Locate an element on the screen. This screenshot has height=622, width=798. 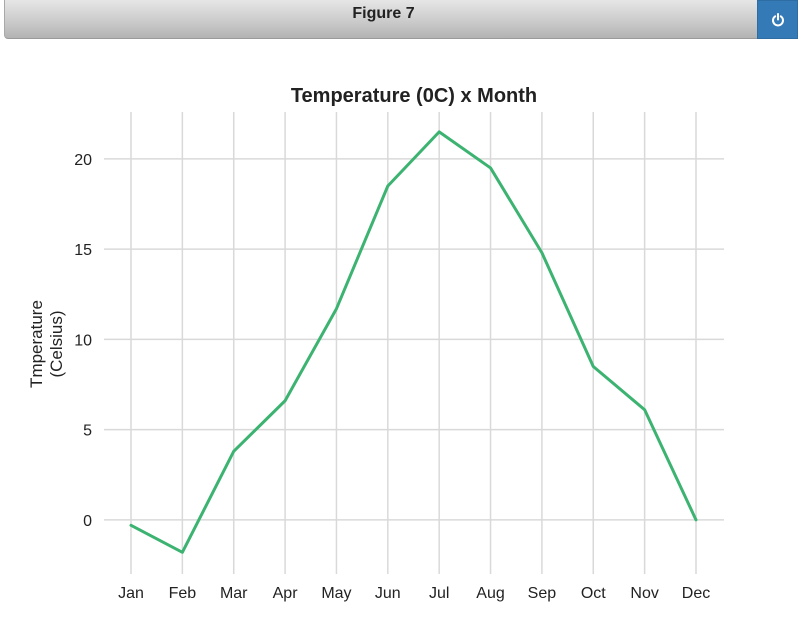
x-tick-label: Apr is located at coordinates (286, 593).